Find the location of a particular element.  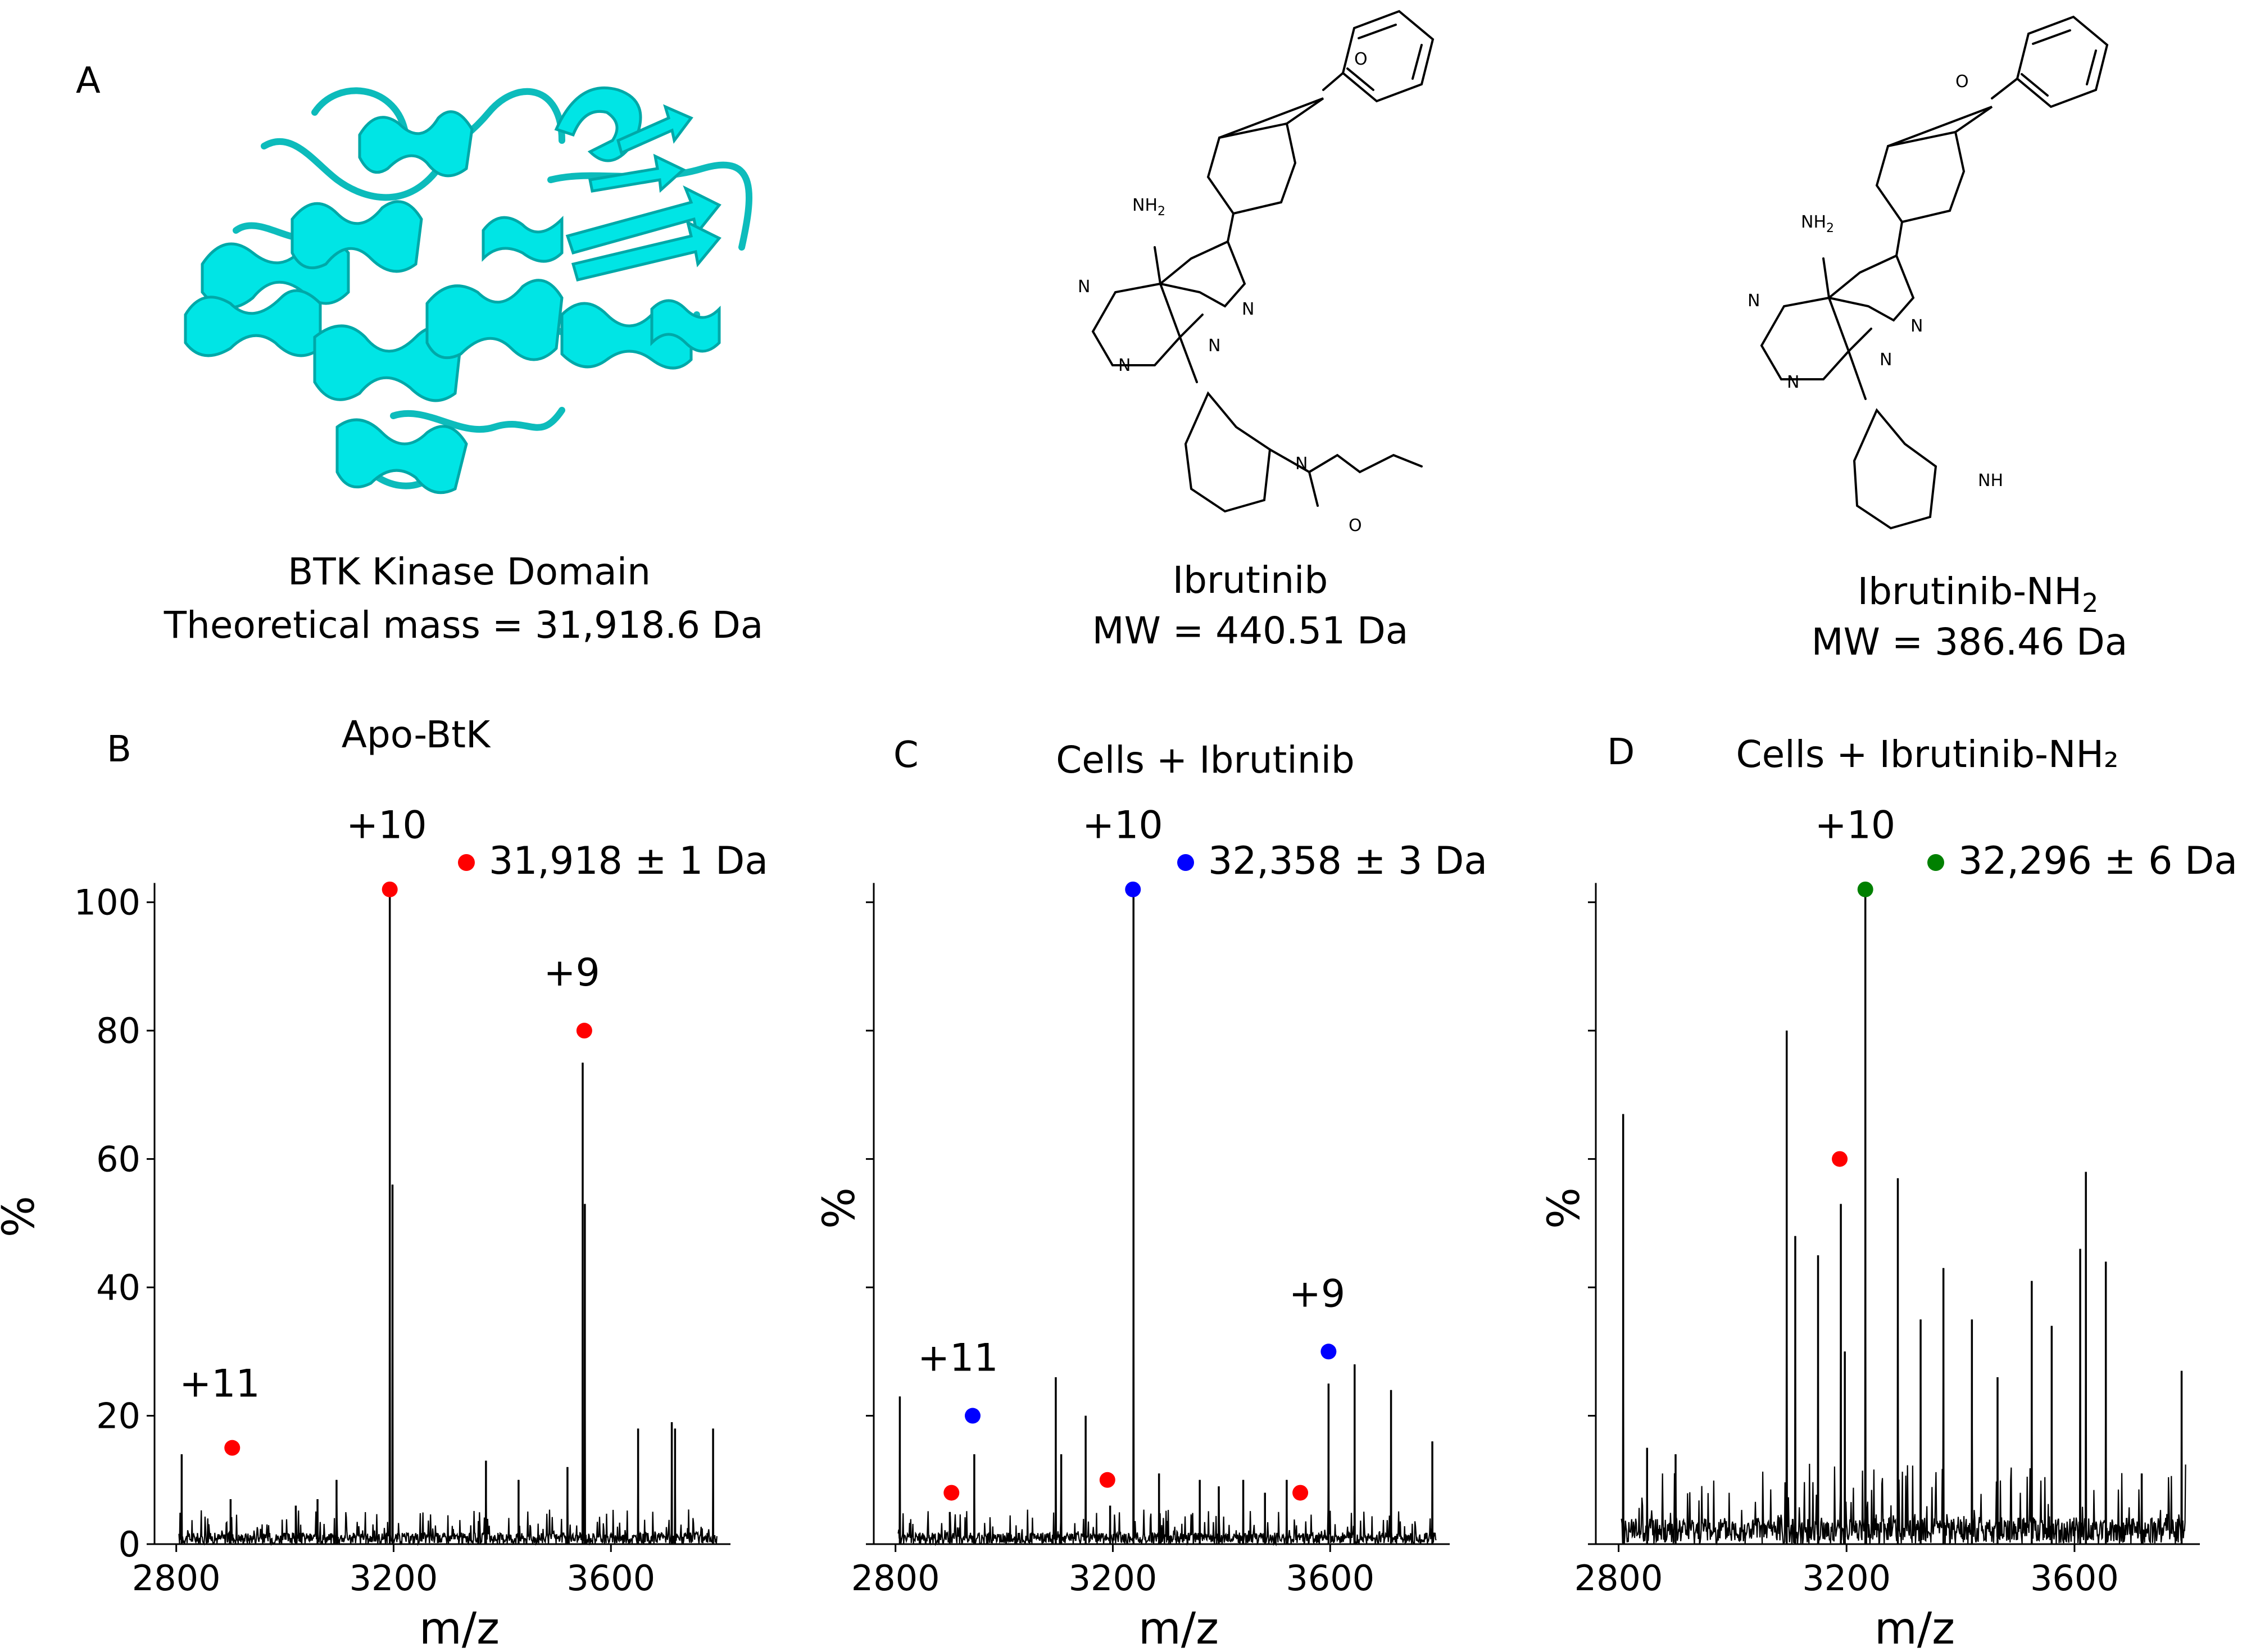

ibrutinib-nh2-nh-atom: NH is located at coordinates (1990, 481).